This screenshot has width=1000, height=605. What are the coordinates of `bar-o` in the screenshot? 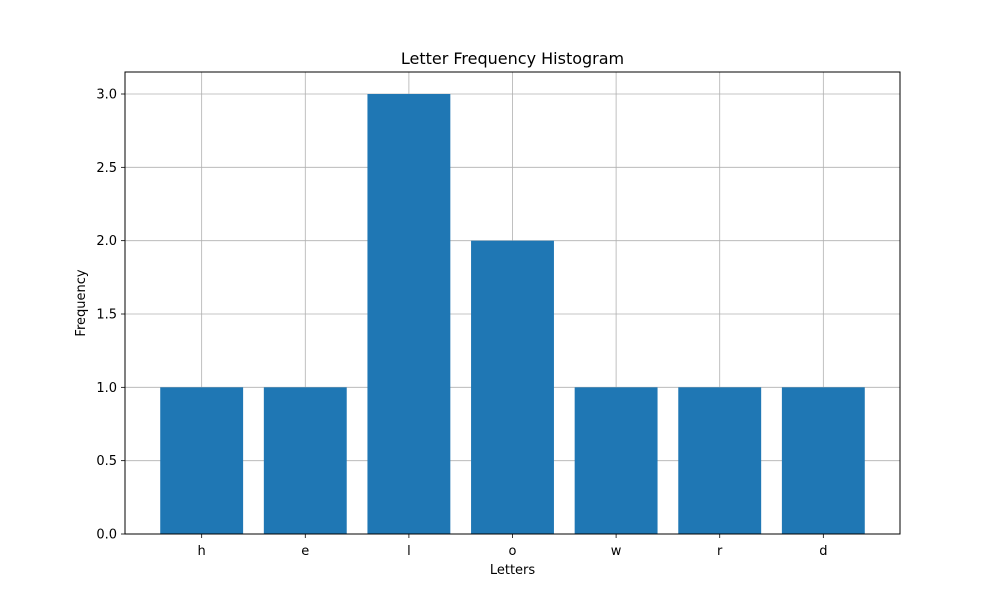 It's located at (512, 387).